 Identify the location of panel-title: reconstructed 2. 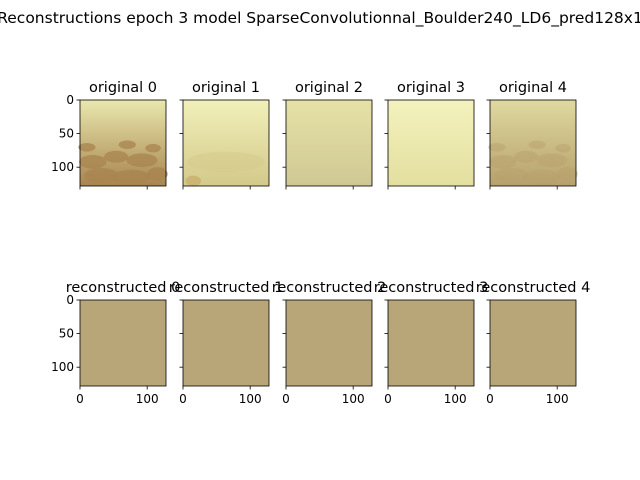
(329, 288).